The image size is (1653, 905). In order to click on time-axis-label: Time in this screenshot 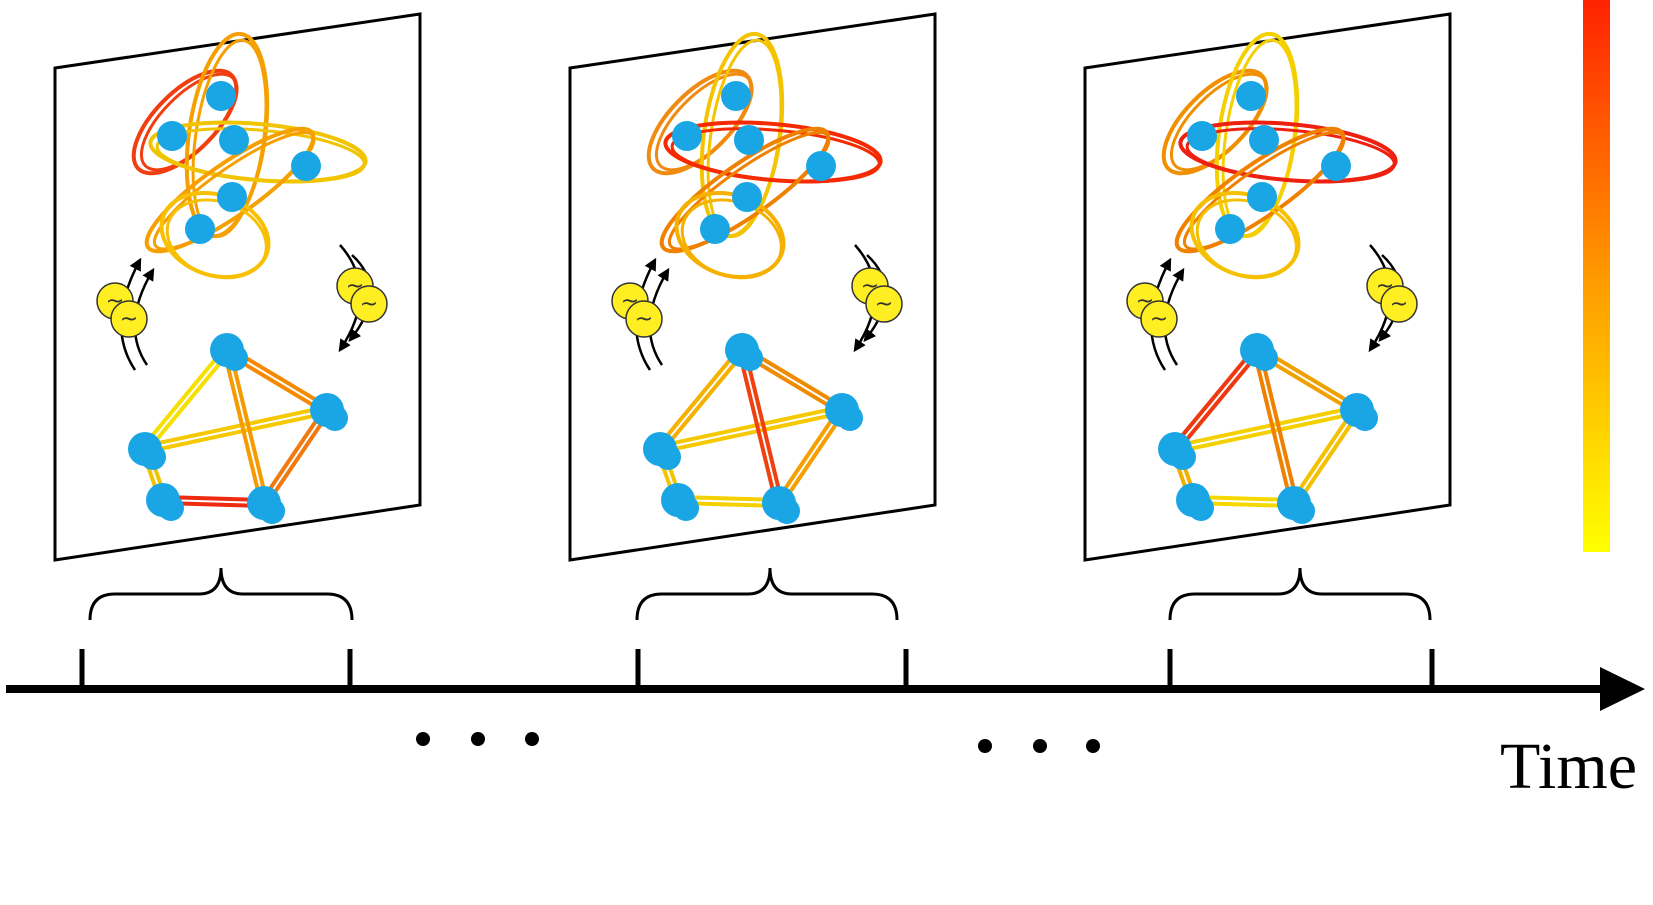, I will do `click(1568, 766)`.